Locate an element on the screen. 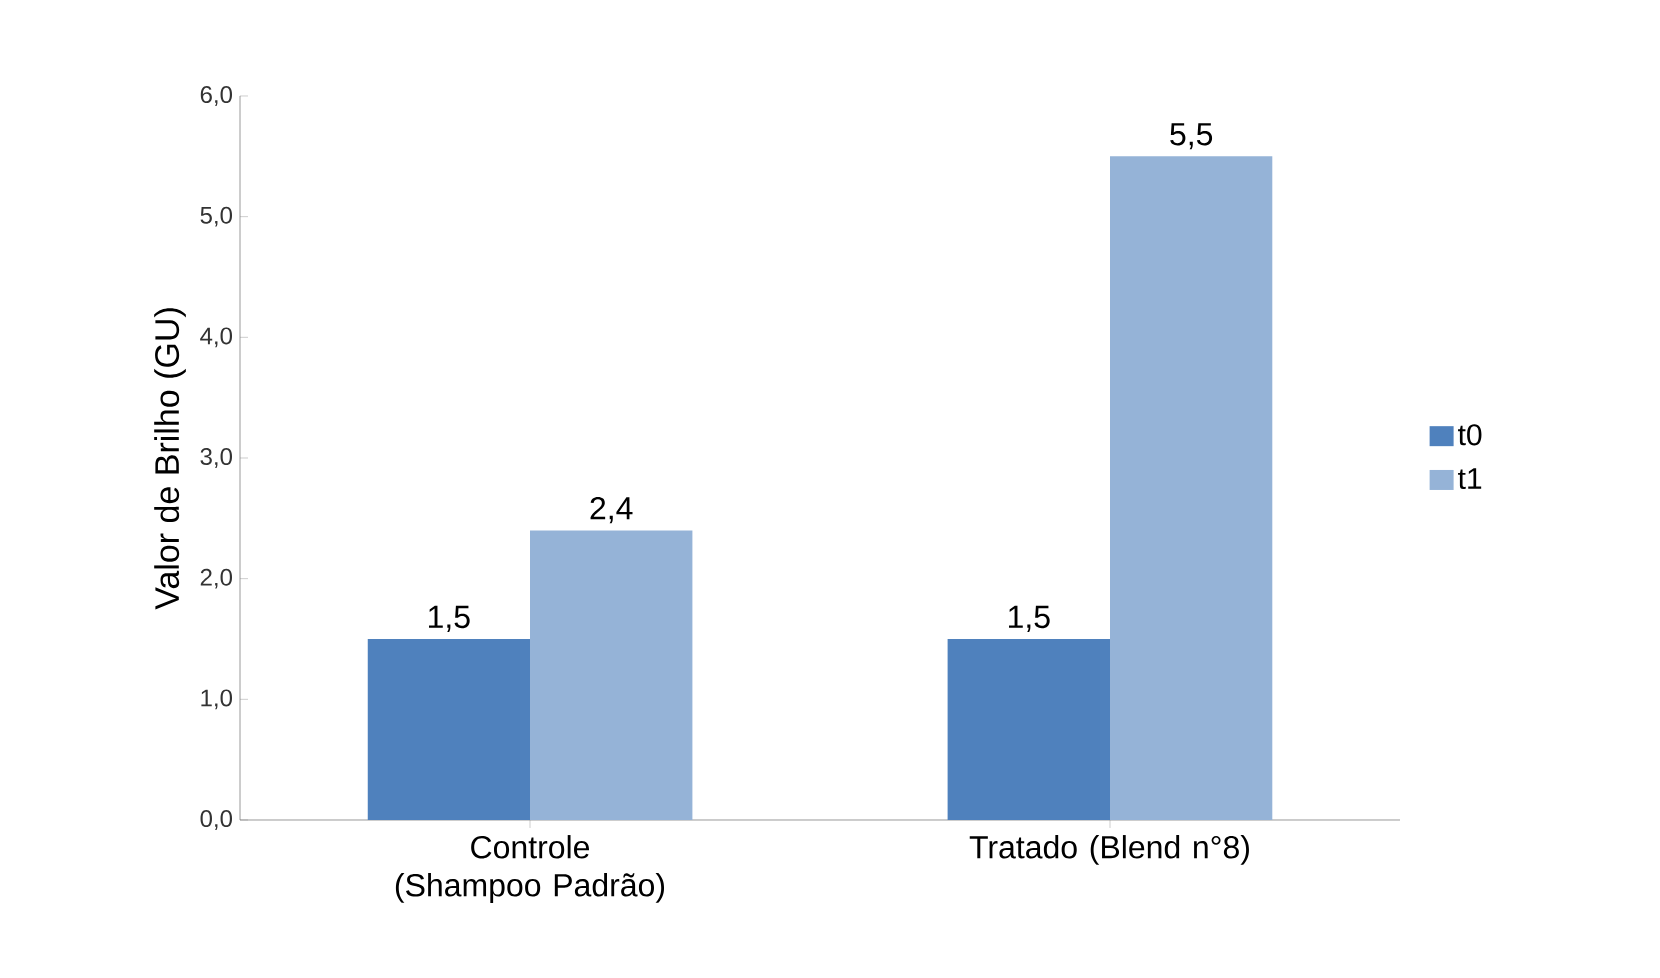 Image resolution: width=1660 pixels, height=978 pixels. legend-label: t1 is located at coordinates (1470, 478).